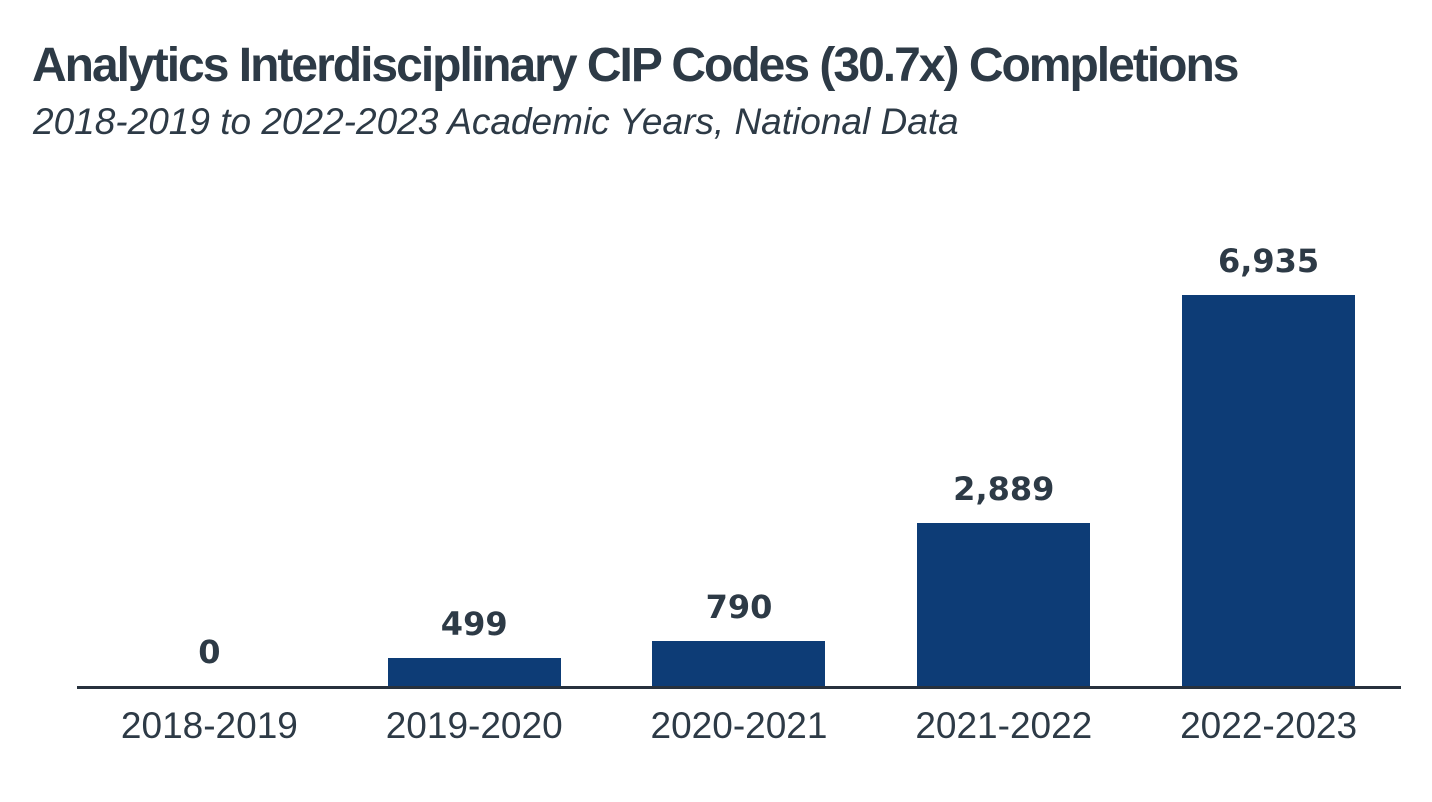 The width and height of the screenshot is (1432, 802). Describe the element at coordinates (1268, 260) in the screenshot. I see `bar-value-label: 6,935` at that location.